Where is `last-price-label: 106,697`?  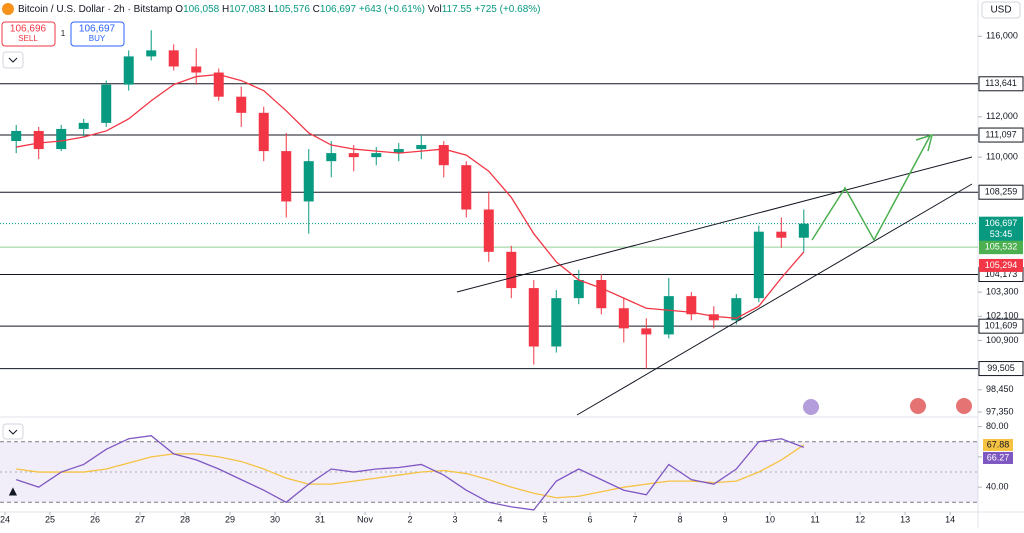 last-price-label: 106,697 is located at coordinates (1001, 223).